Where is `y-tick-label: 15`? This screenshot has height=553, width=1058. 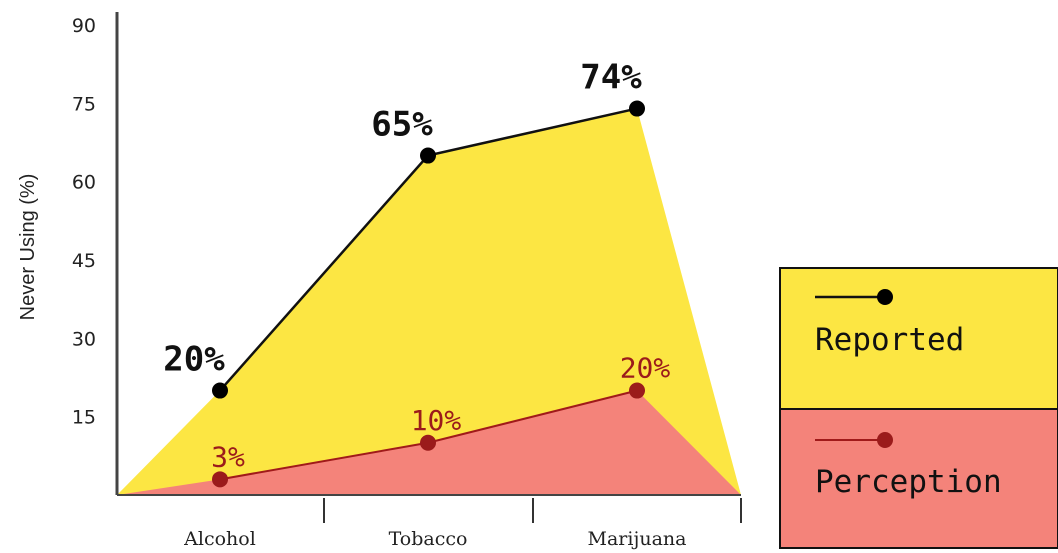 y-tick-label: 15 is located at coordinates (84, 418).